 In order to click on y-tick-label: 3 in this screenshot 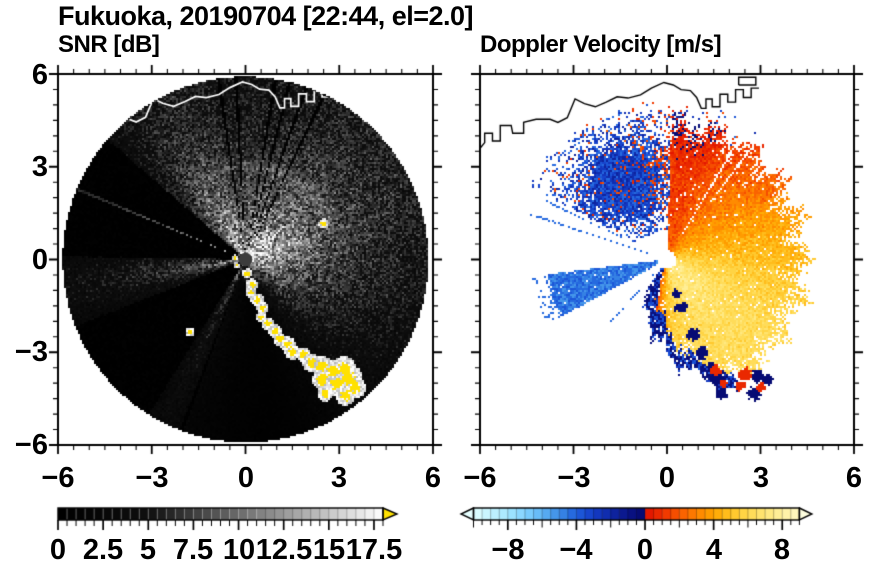, I will do `click(39, 167)`.